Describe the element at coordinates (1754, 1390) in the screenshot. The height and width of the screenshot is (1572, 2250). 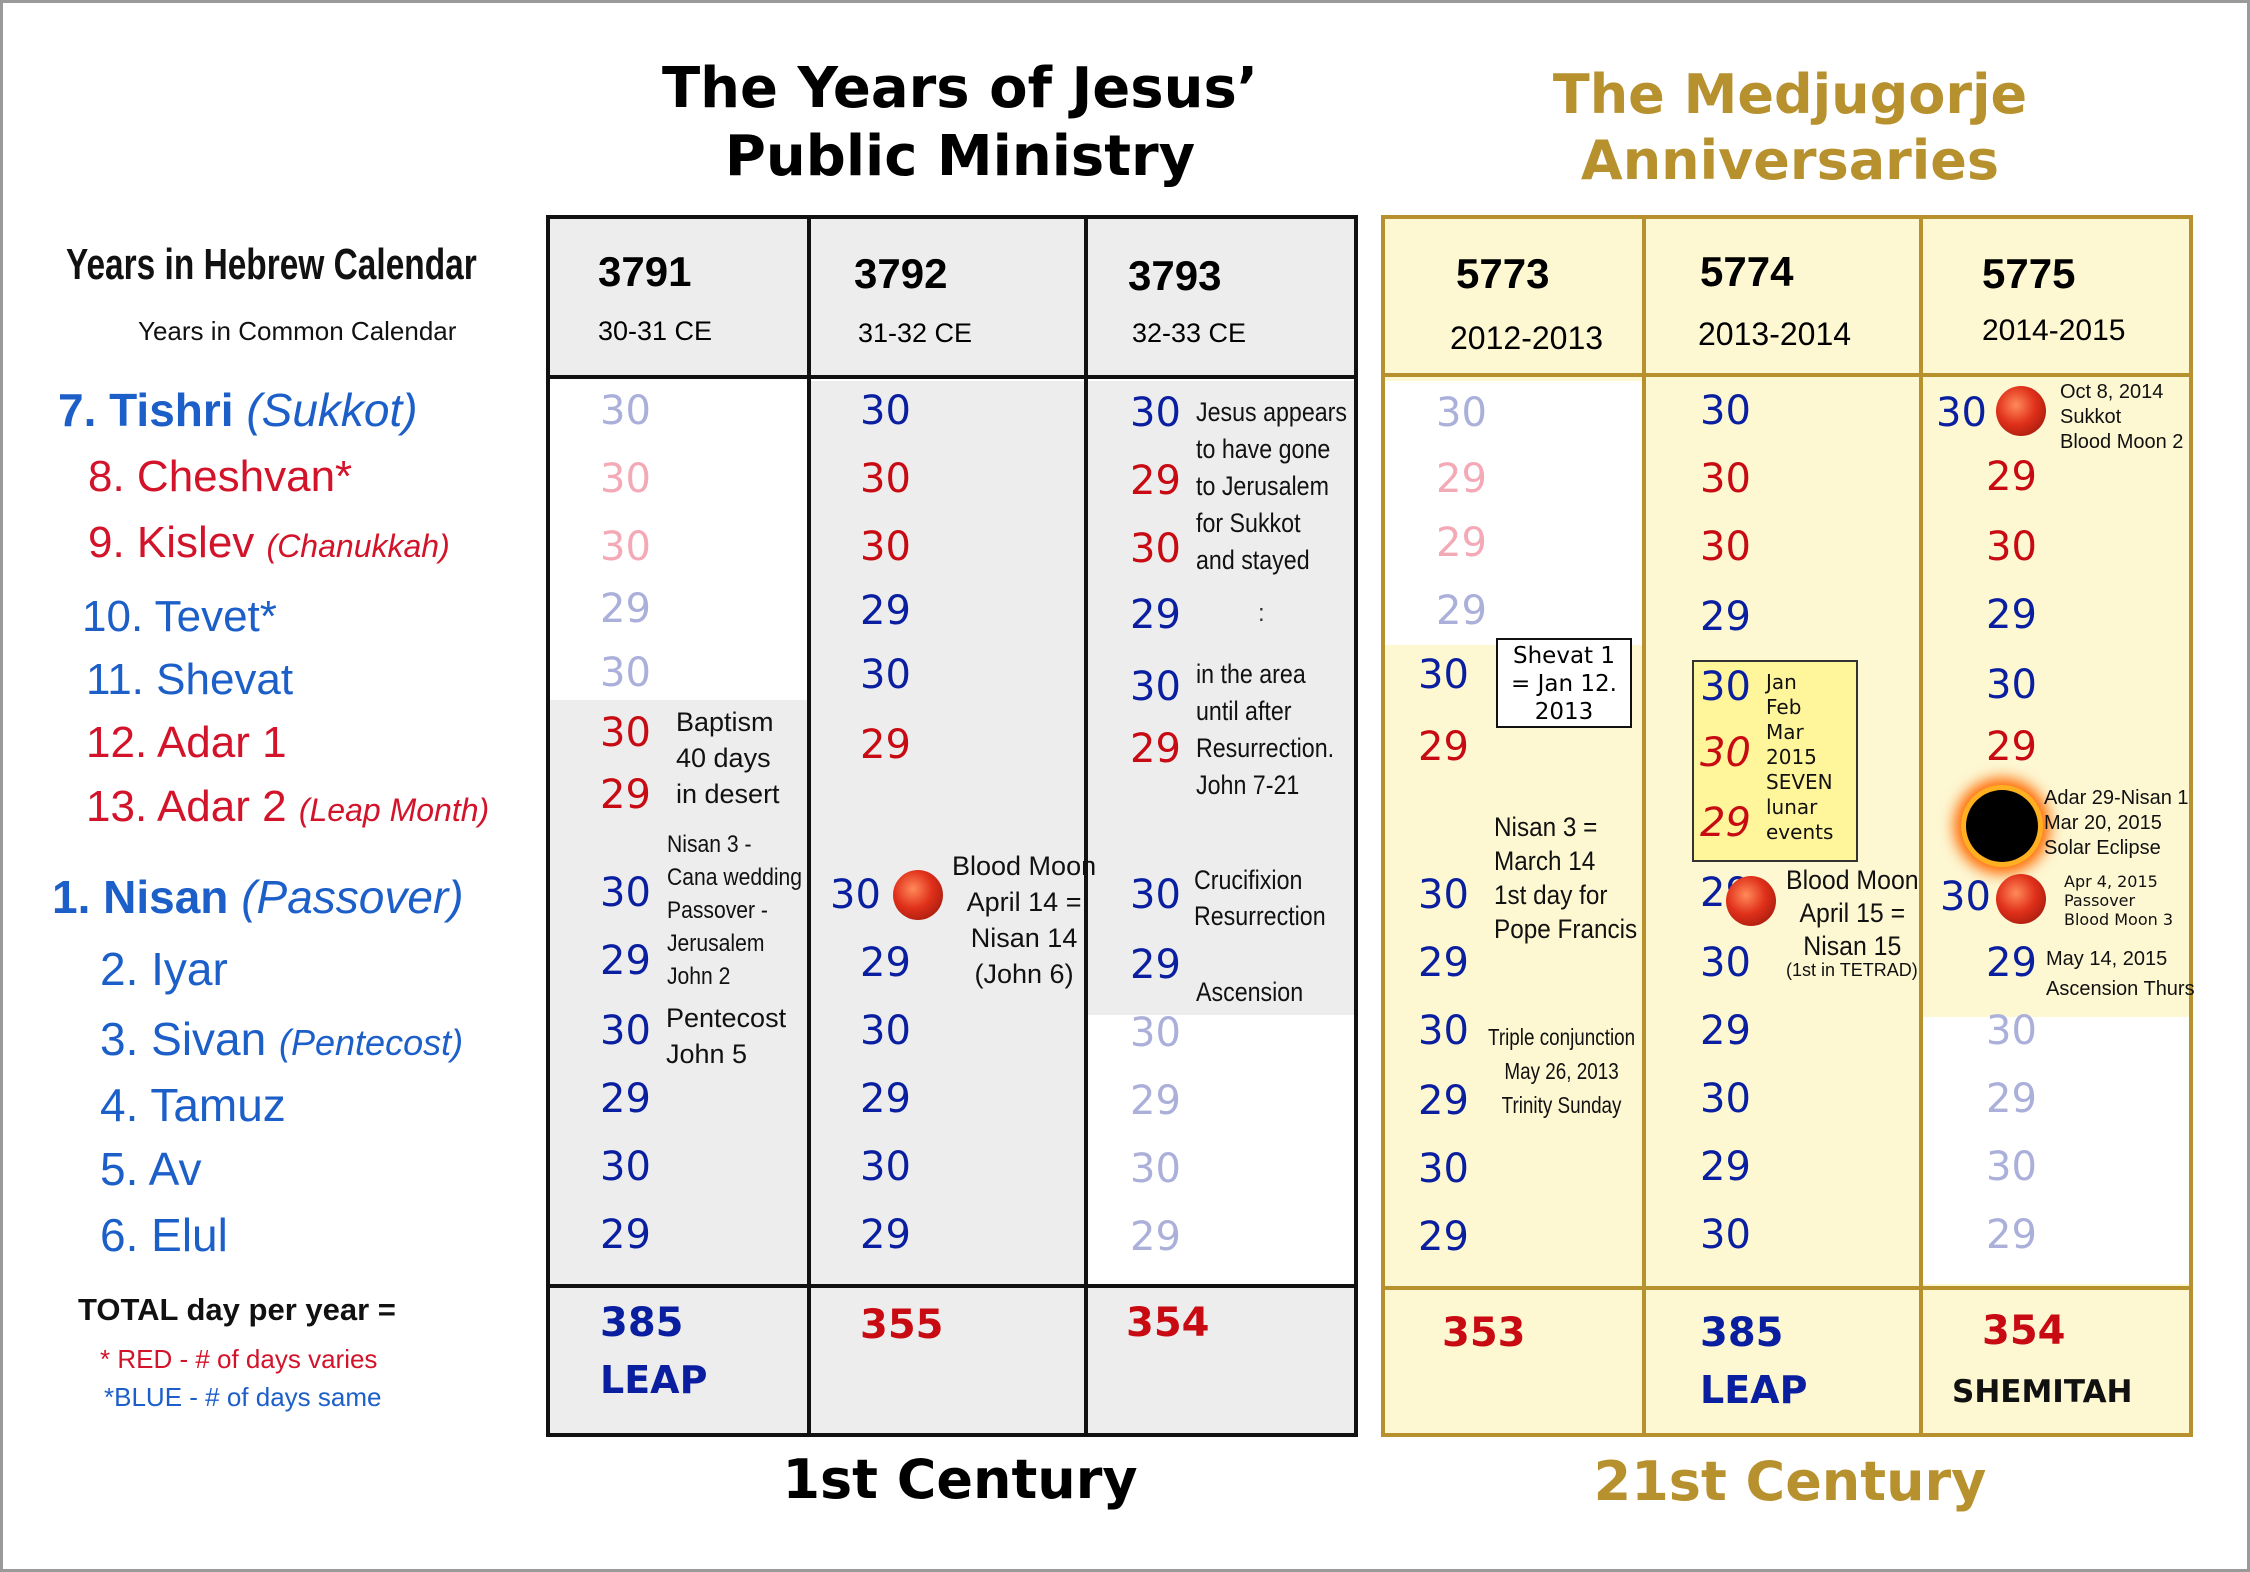
I see `leap-5774: LEAP` at that location.